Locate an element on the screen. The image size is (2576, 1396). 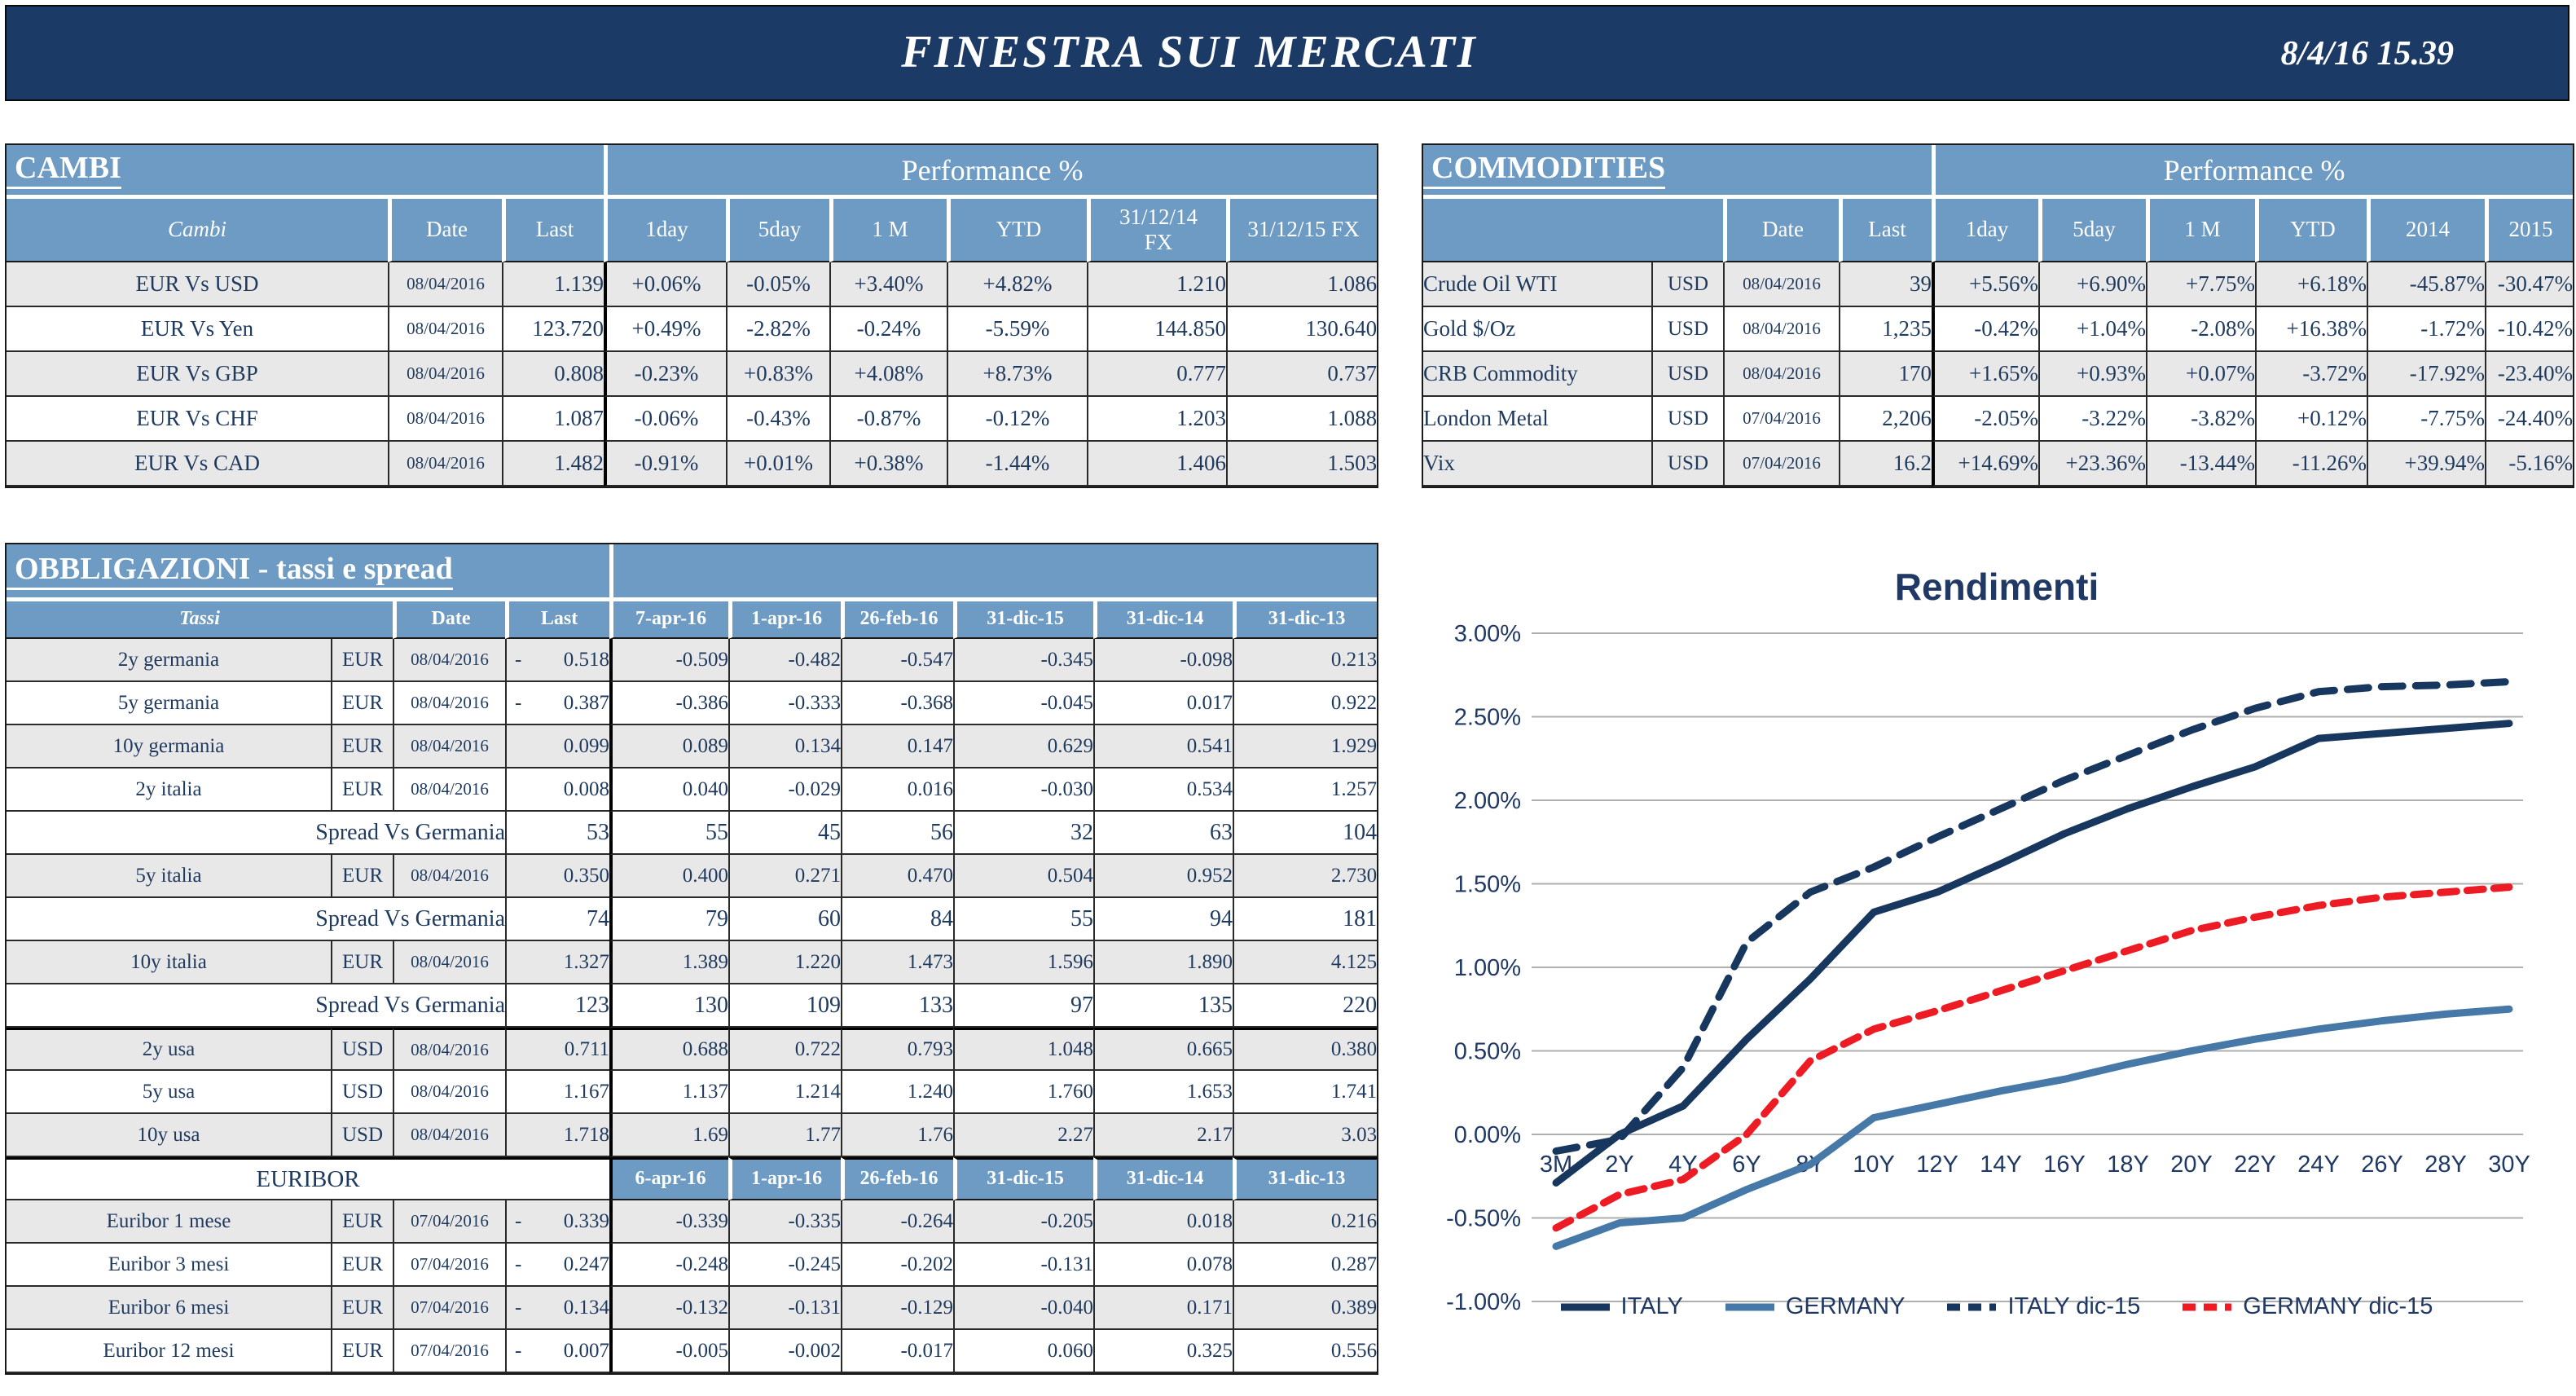
chart-legend: ITALY GERMANY ITALY dic-15 GERMANY dic-15 is located at coordinates (1997, 1306).